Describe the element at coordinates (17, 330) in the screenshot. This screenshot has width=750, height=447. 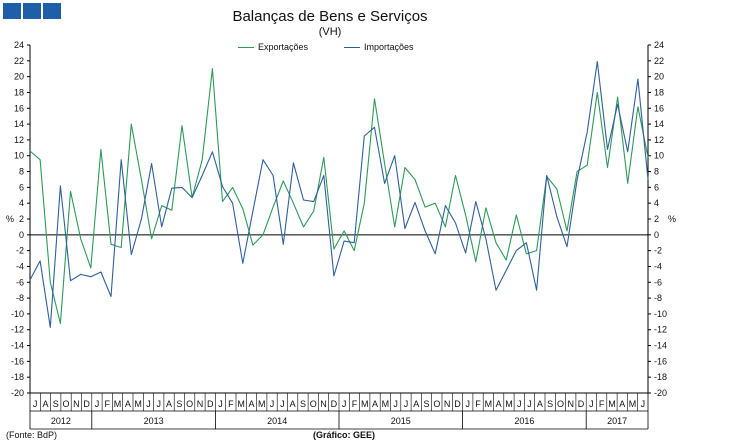
I see `y-tick-label-left: -12` at that location.